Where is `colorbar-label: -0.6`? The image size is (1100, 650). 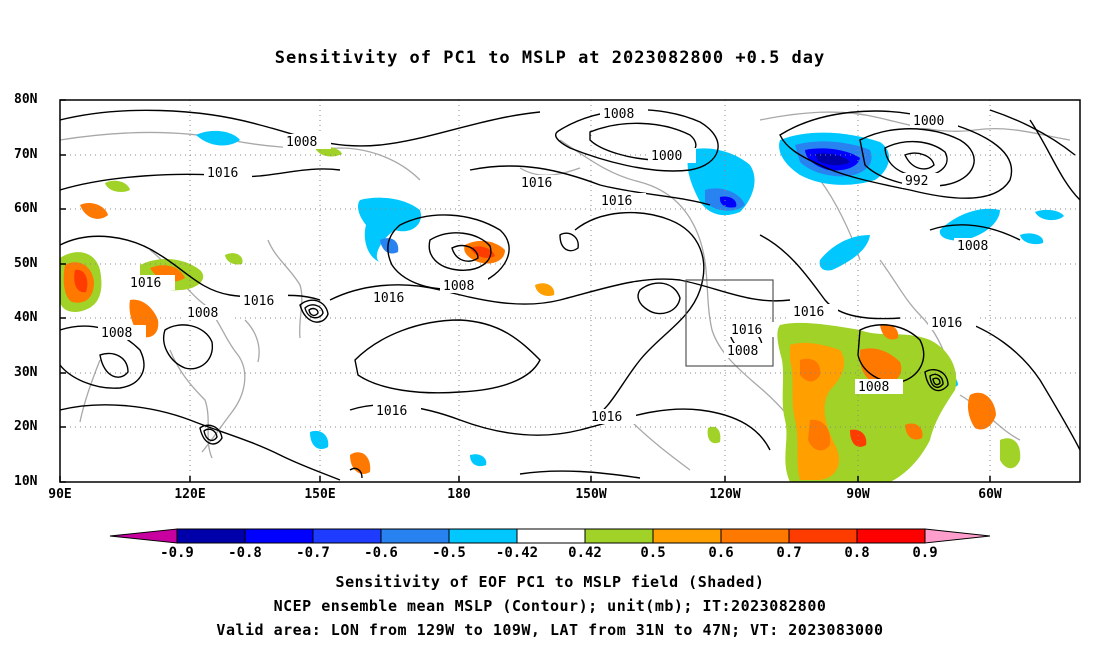 colorbar-label: -0.6 is located at coordinates (381, 553).